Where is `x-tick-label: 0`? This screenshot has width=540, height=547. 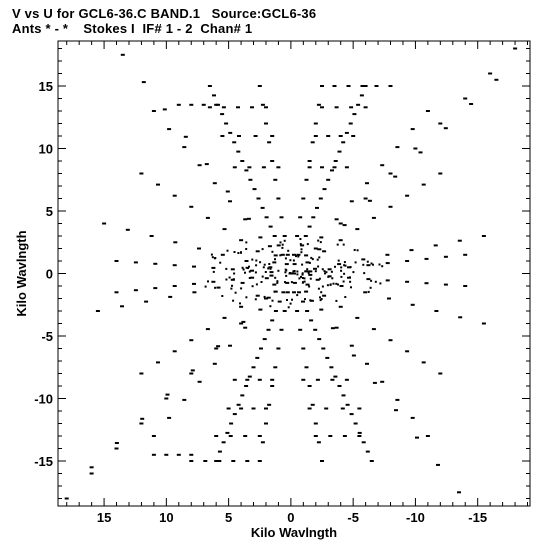
x-tick-label: 0 is located at coordinates (290, 517).